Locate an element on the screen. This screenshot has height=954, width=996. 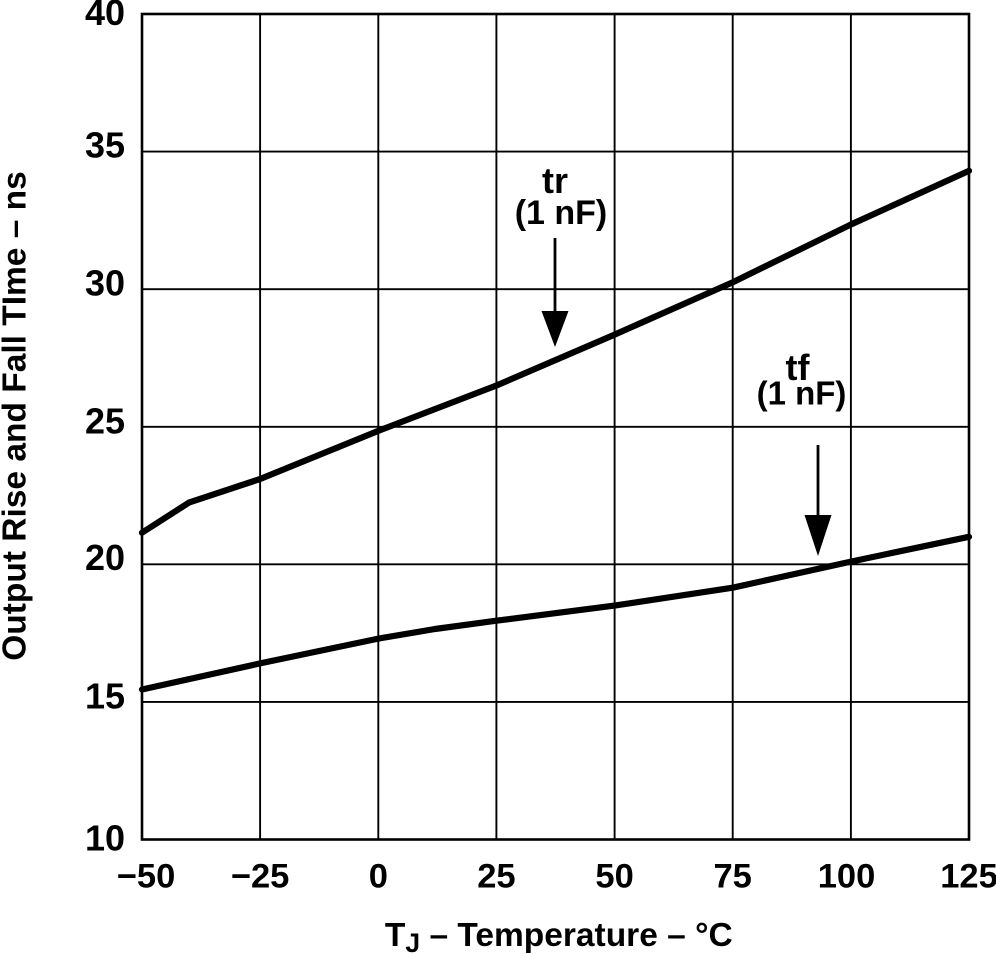
svg-text: 40 is located at coordinates (105, 16).